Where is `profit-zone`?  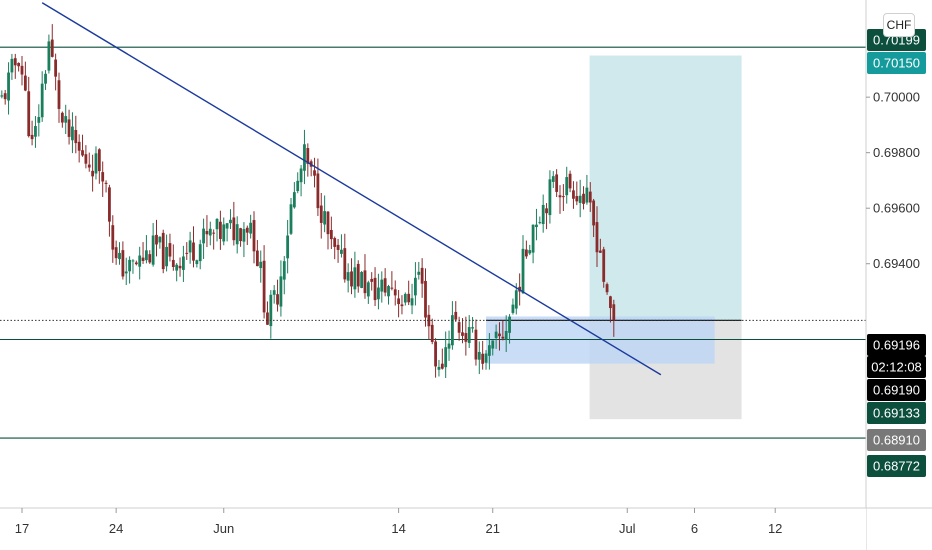
profit-zone is located at coordinates (665, 188).